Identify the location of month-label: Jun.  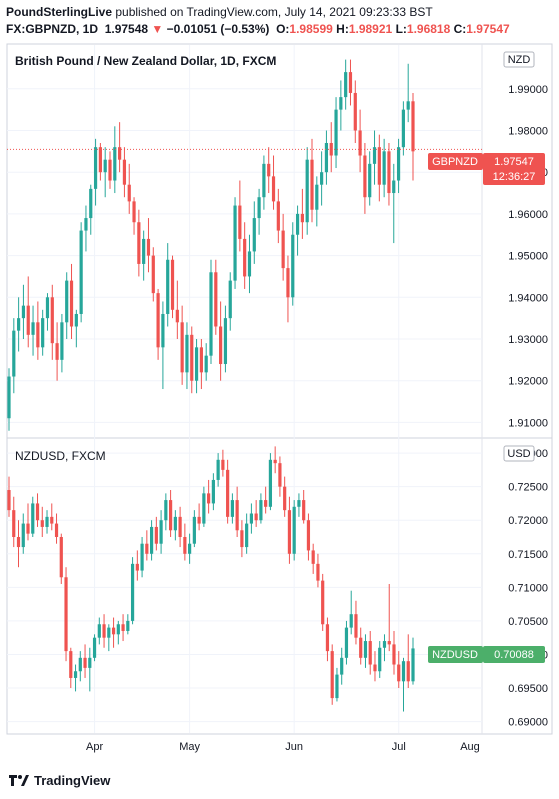
(294, 747).